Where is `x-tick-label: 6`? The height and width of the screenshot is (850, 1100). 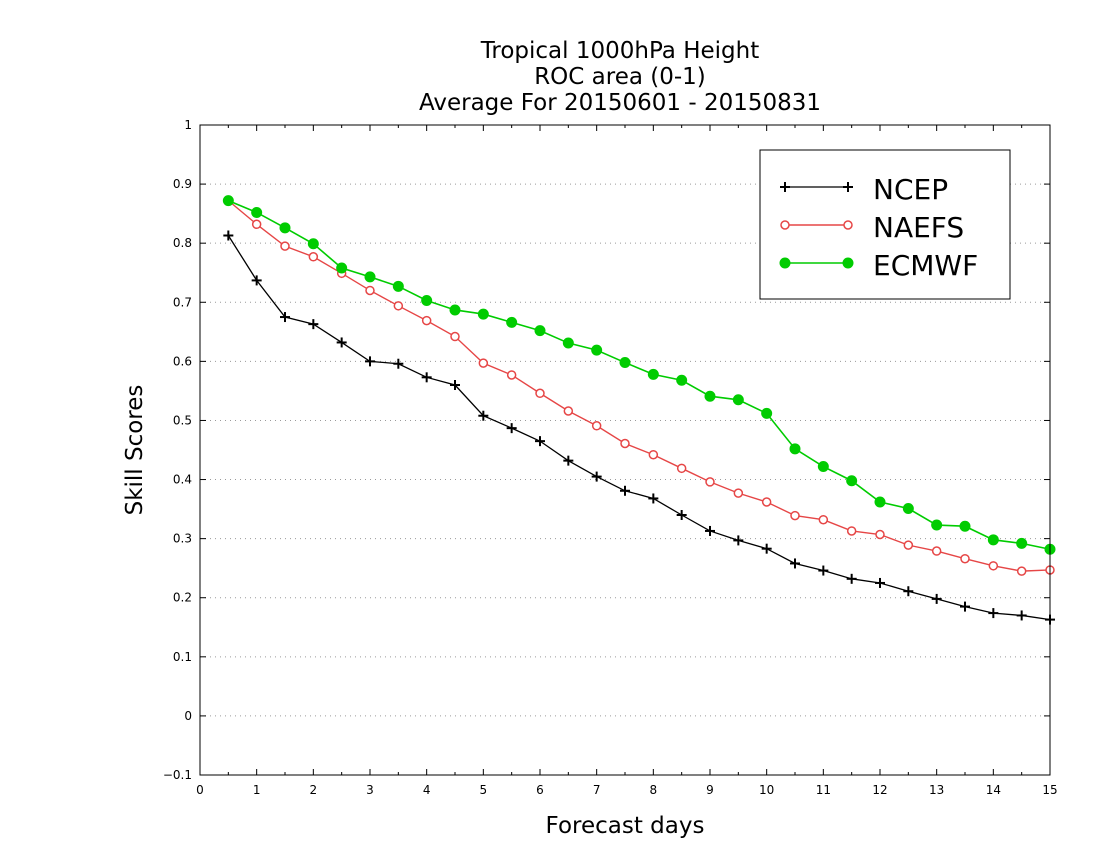 x-tick-label: 6 is located at coordinates (540, 790).